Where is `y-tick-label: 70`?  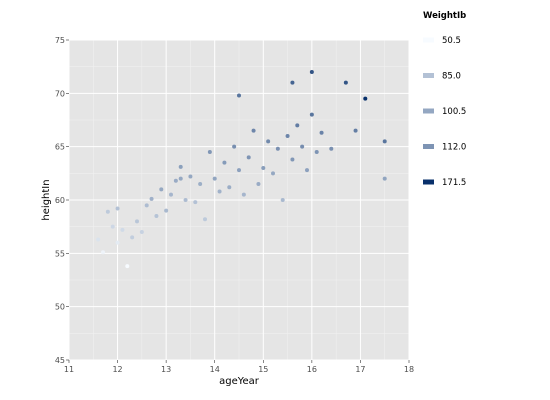
y-tick-label: 70 is located at coordinates (60, 93).